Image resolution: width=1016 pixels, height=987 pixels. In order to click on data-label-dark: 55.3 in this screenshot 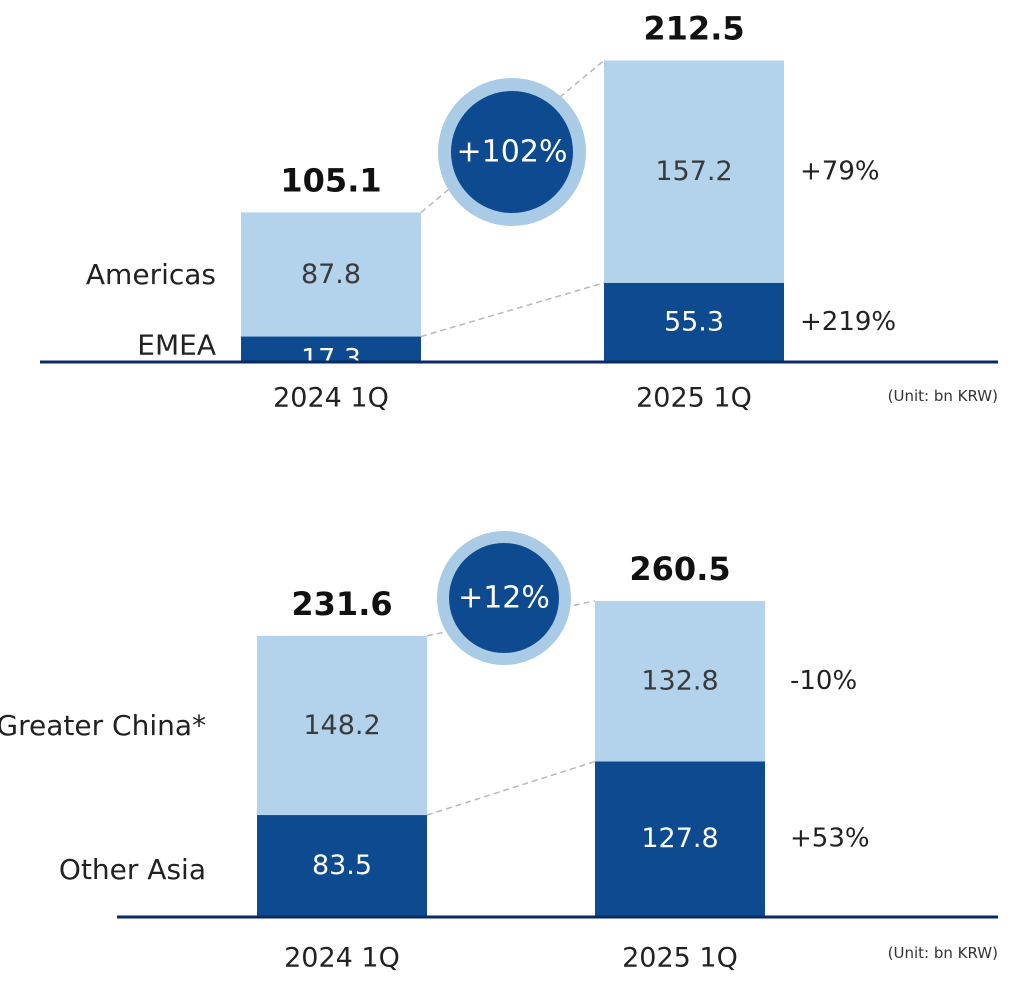, I will do `click(694, 321)`.